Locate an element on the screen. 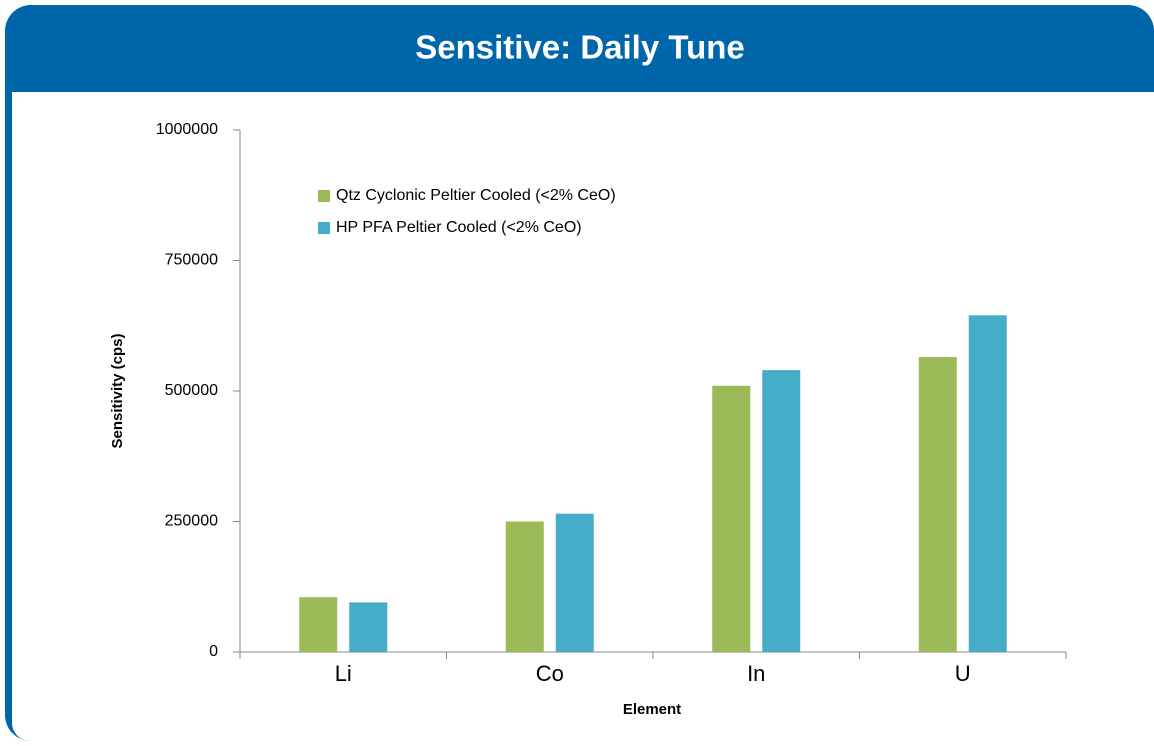 The image size is (1154, 746). x-tick-label: Li is located at coordinates (343, 673).